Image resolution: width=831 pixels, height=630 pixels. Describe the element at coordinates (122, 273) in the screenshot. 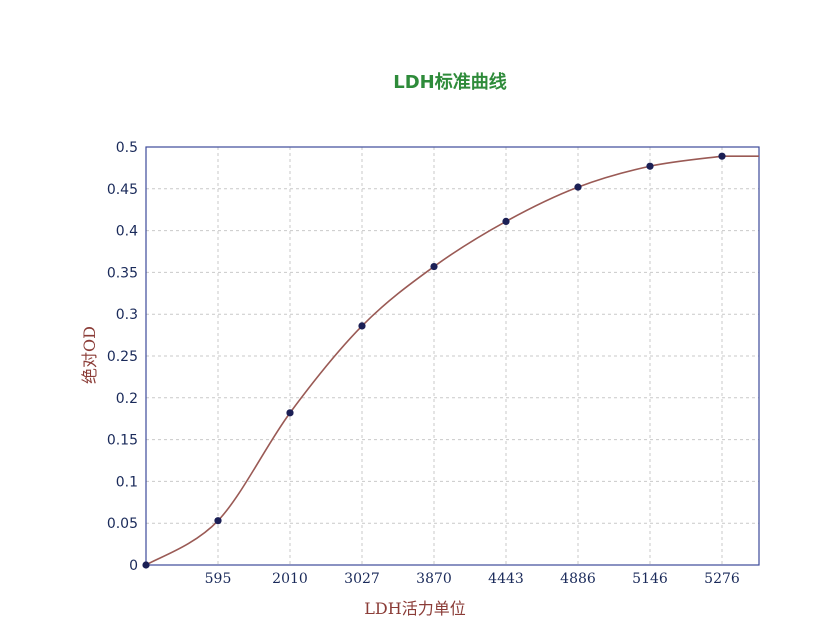

I see `y-tick-label: 0.35` at that location.